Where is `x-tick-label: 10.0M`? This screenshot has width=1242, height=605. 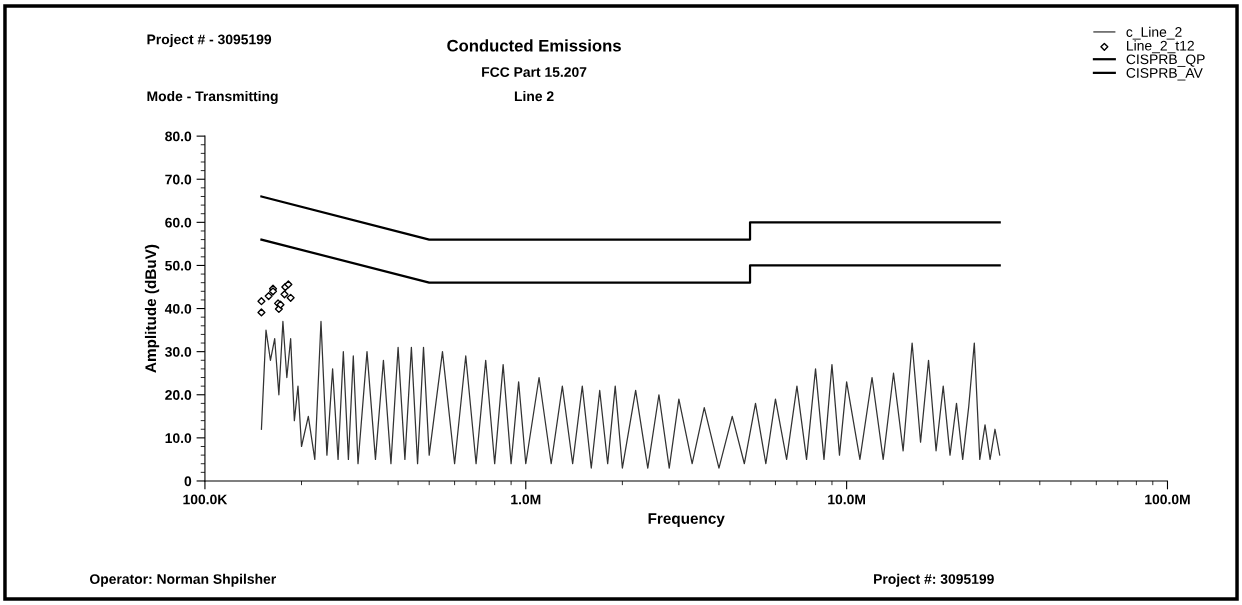 x-tick-label: 10.0M is located at coordinates (846, 499).